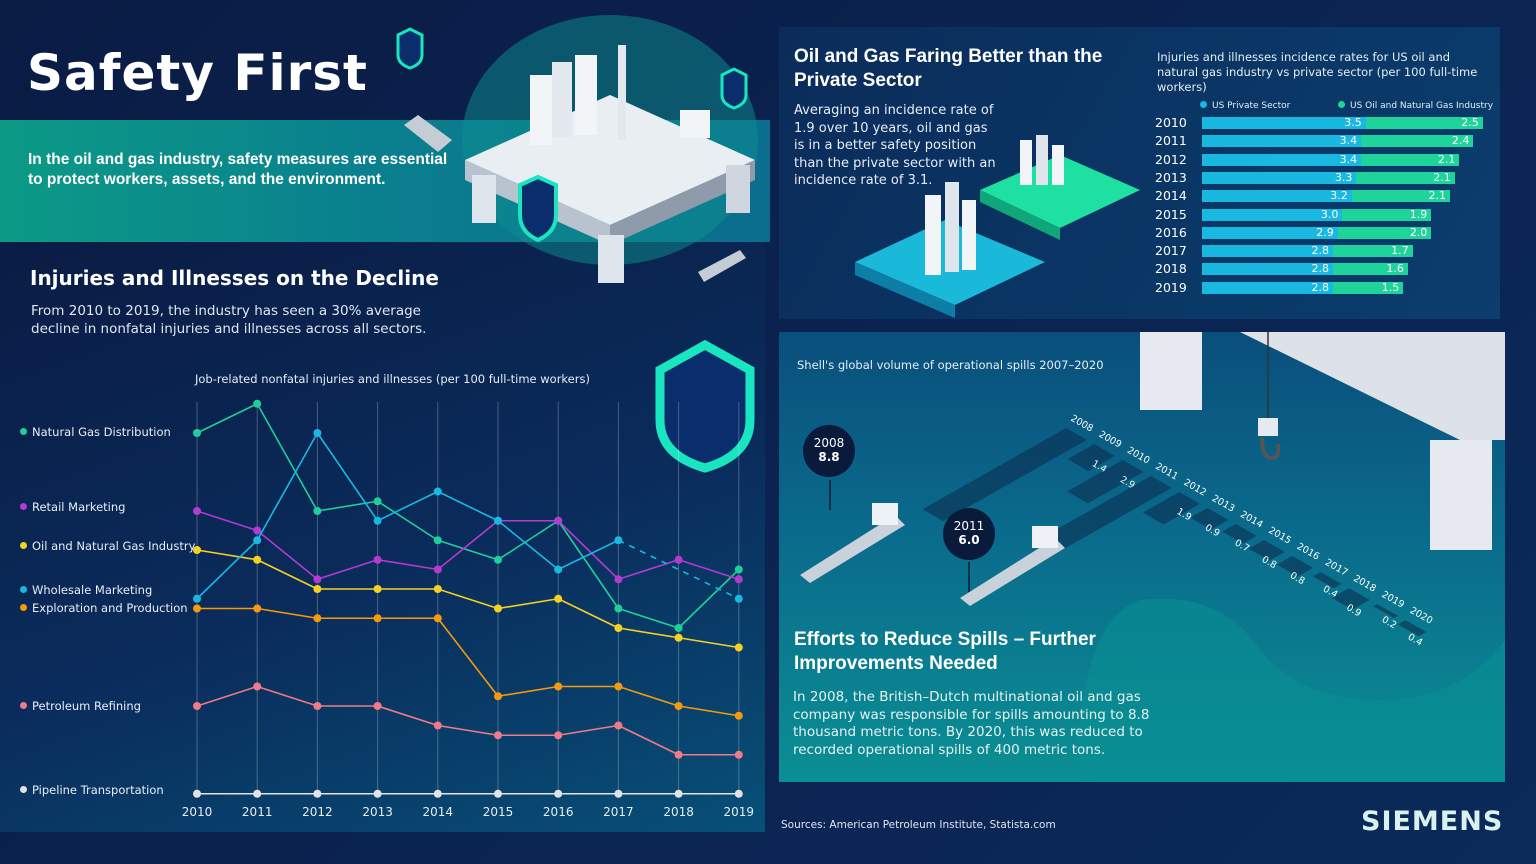 Image resolution: width=1536 pixels, height=864 pixels. What do you see at coordinates (1110, 439) in the screenshot?
I see `spill-year-label: 2009` at bounding box center [1110, 439].